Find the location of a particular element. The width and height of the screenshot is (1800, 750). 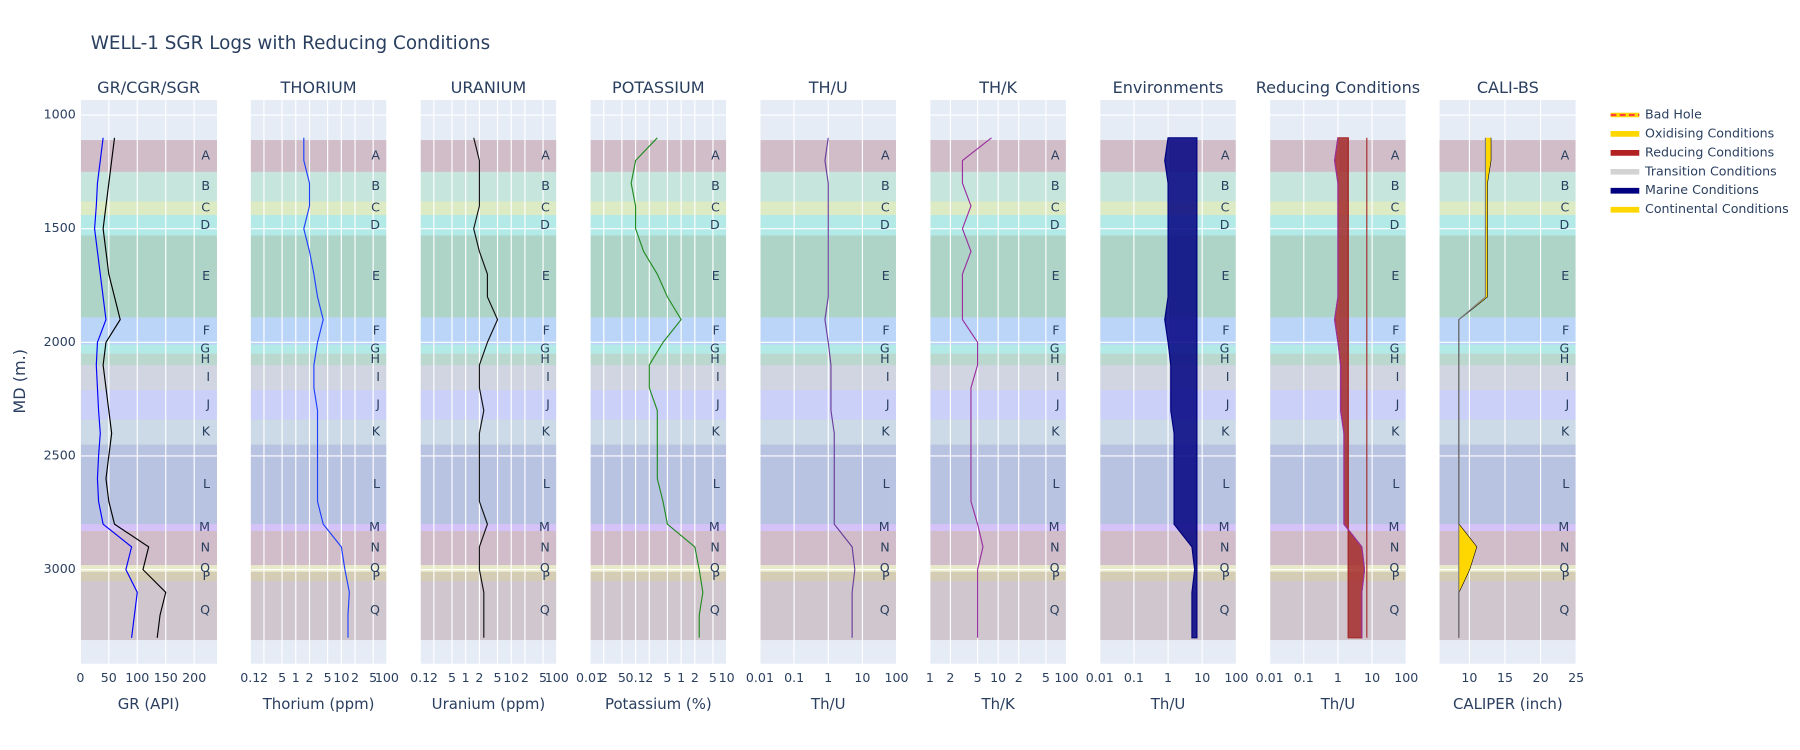

x-axis-label: CALIPER (inch) is located at coordinates (1508, 704).